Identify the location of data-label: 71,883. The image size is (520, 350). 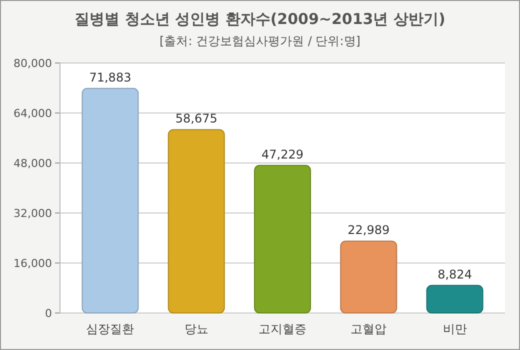
(110, 77).